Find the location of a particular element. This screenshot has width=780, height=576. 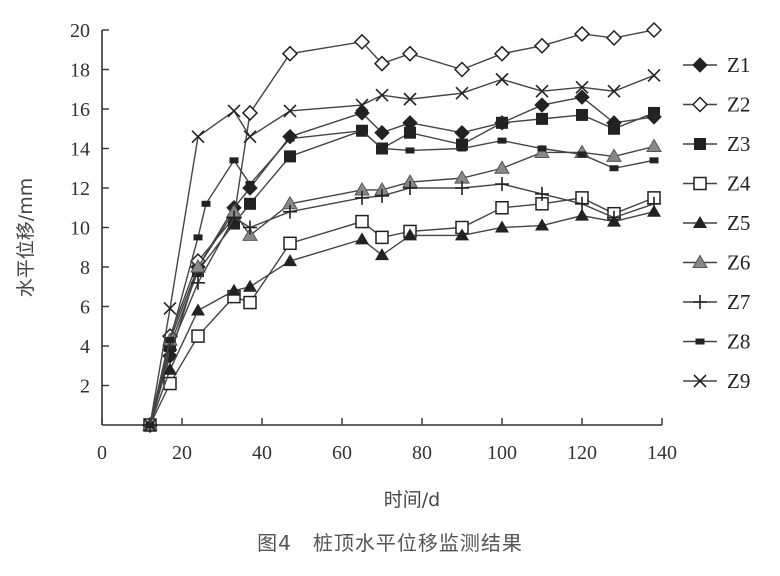

legend-label: Z1 is located at coordinates (738, 65).